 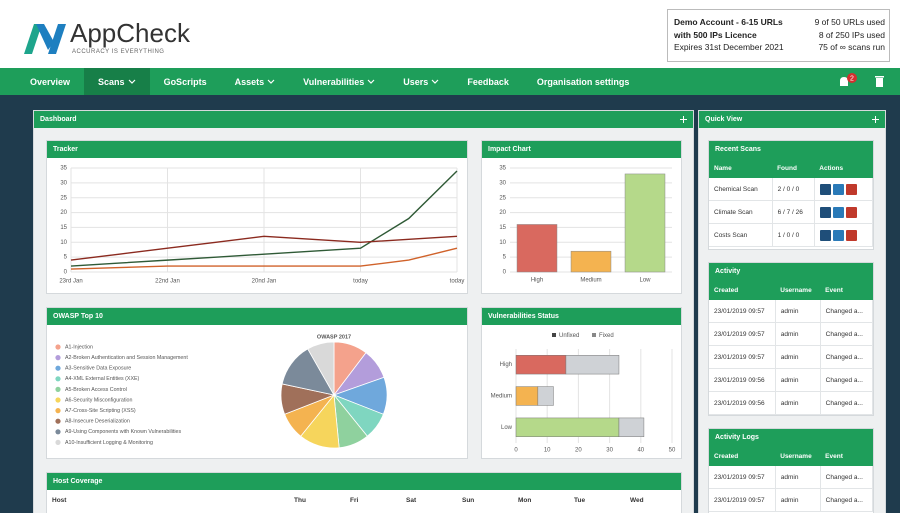 What do you see at coordinates (506, 365) in the screenshot?
I see `y-tick-label: High` at bounding box center [506, 365].